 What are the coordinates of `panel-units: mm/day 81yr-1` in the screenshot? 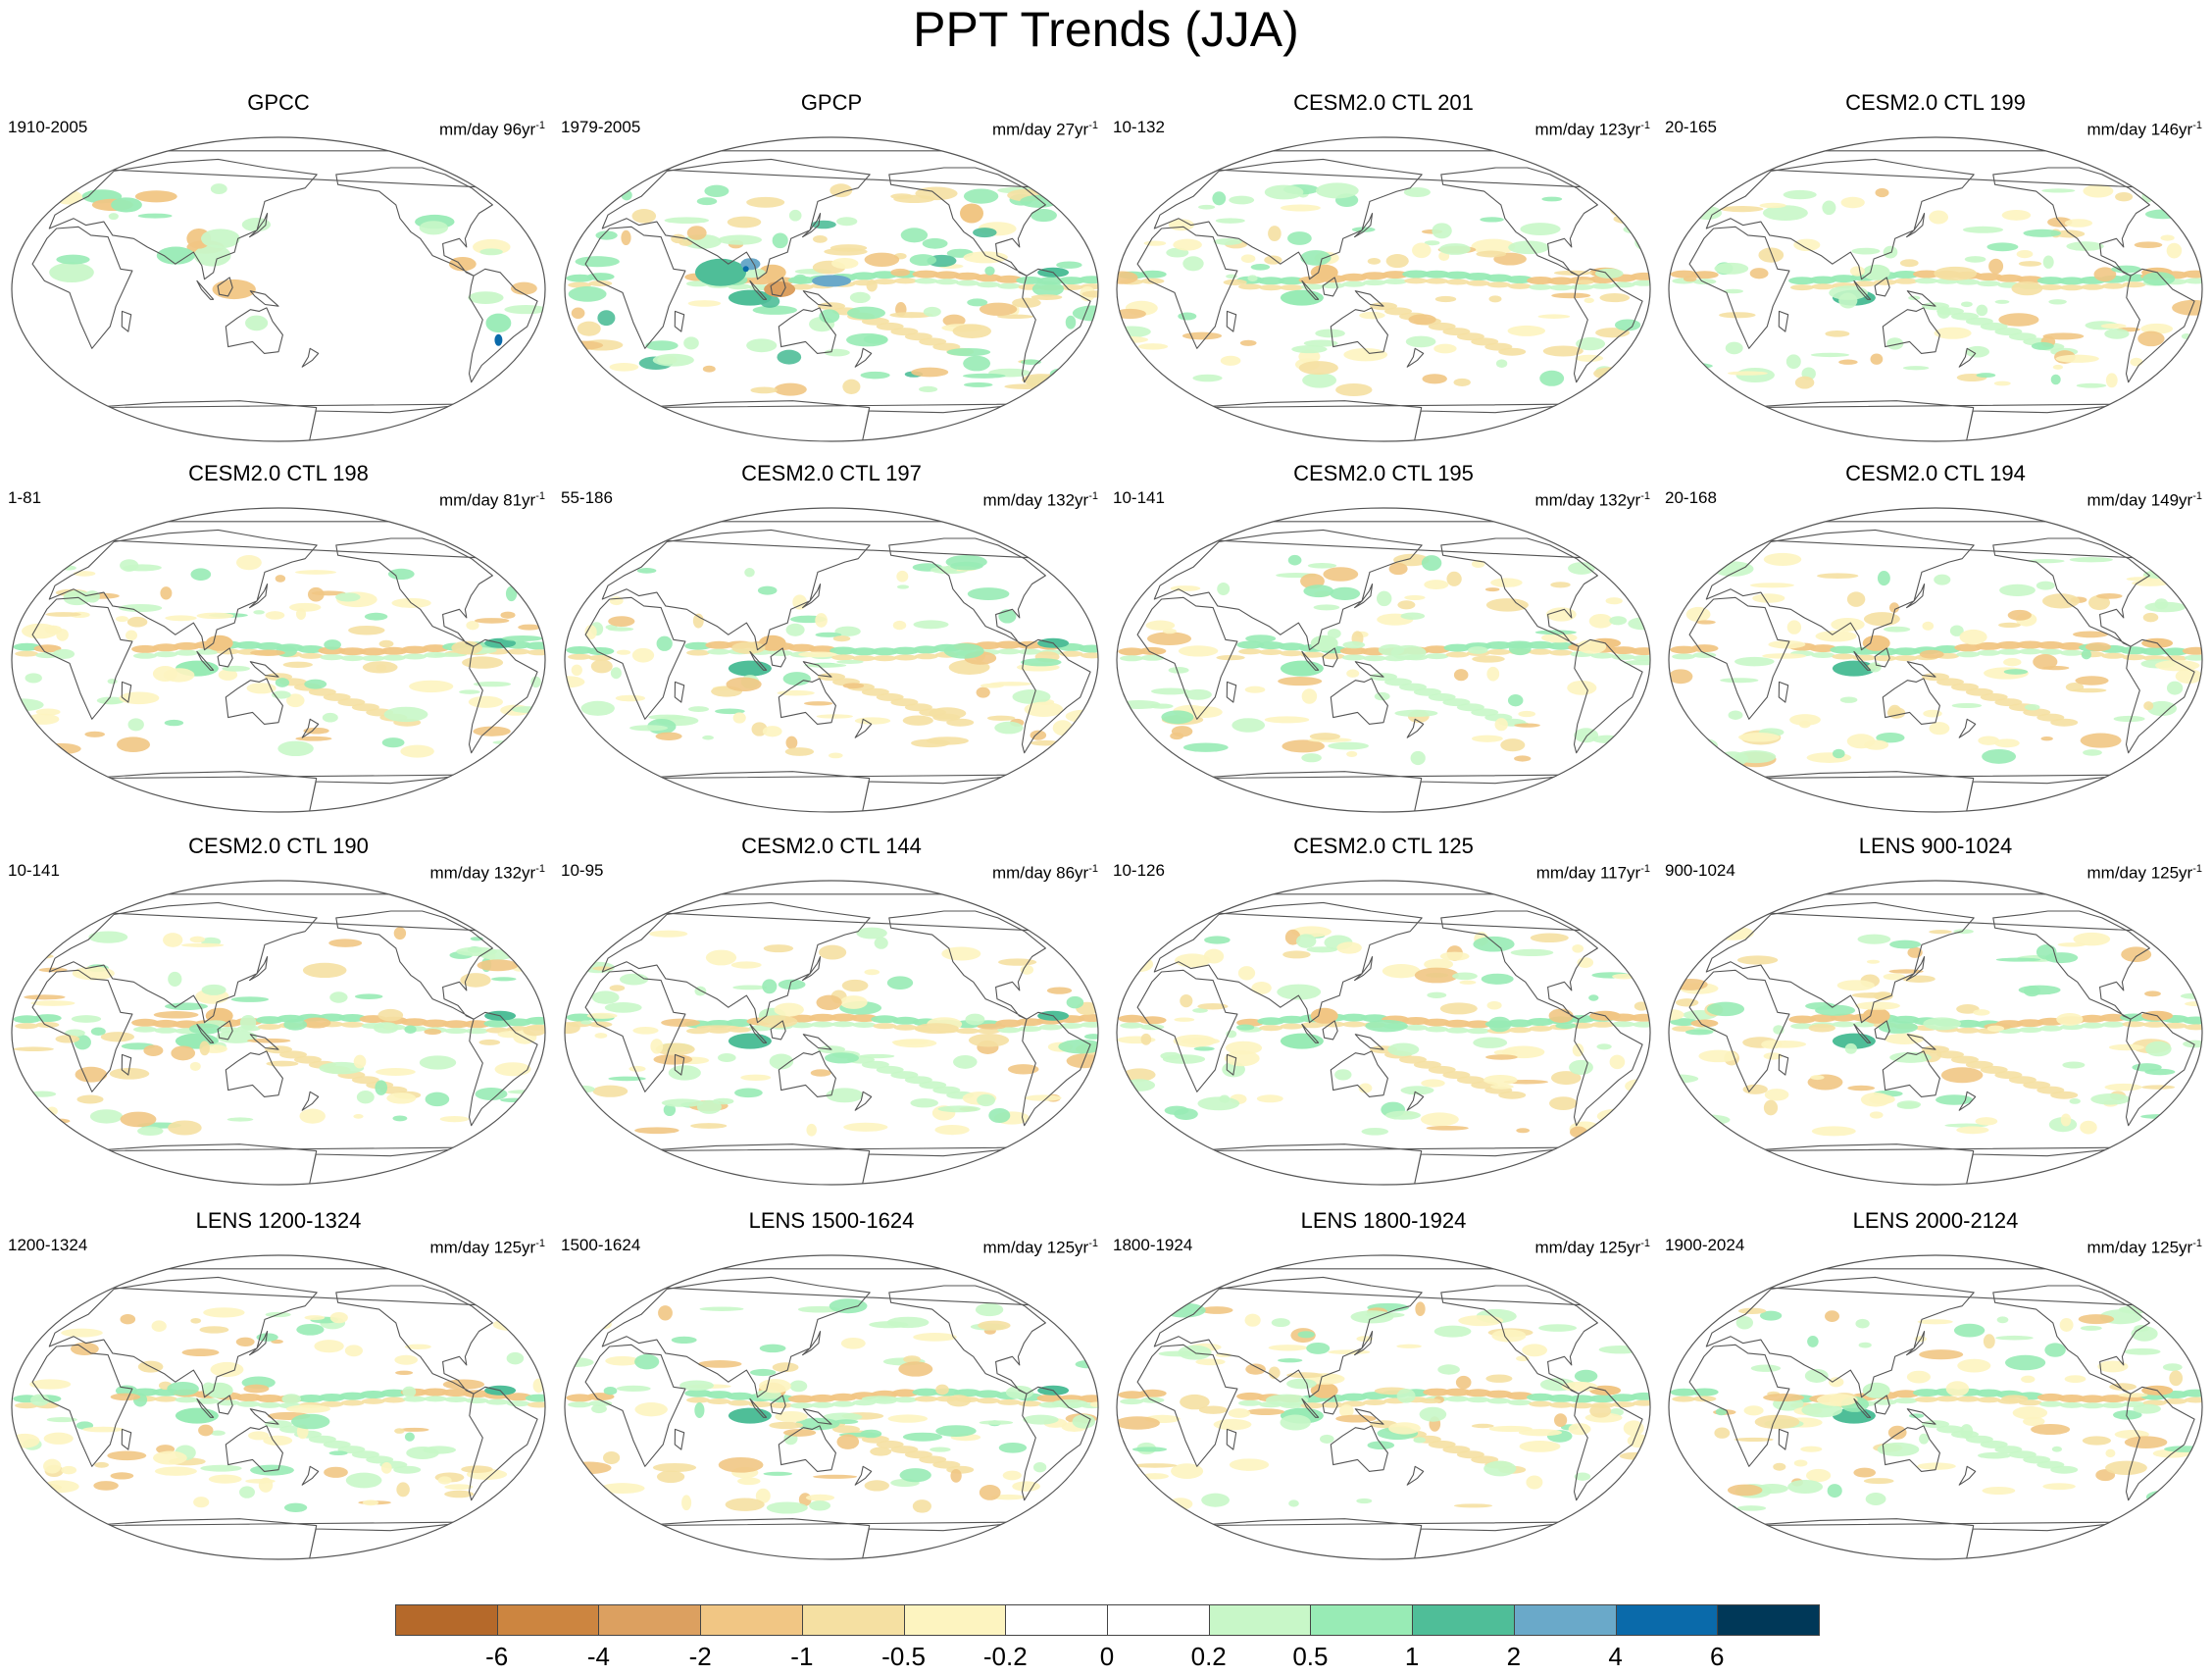 It's located at (492, 498).